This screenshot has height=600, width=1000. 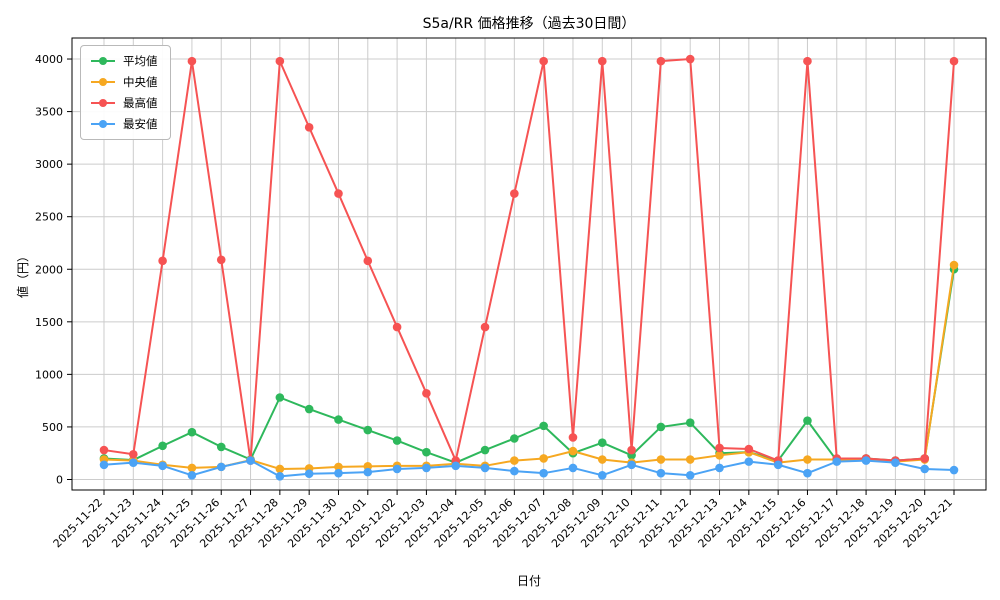 I want to click on x-axis-label: 日付, so click(x=528, y=581).